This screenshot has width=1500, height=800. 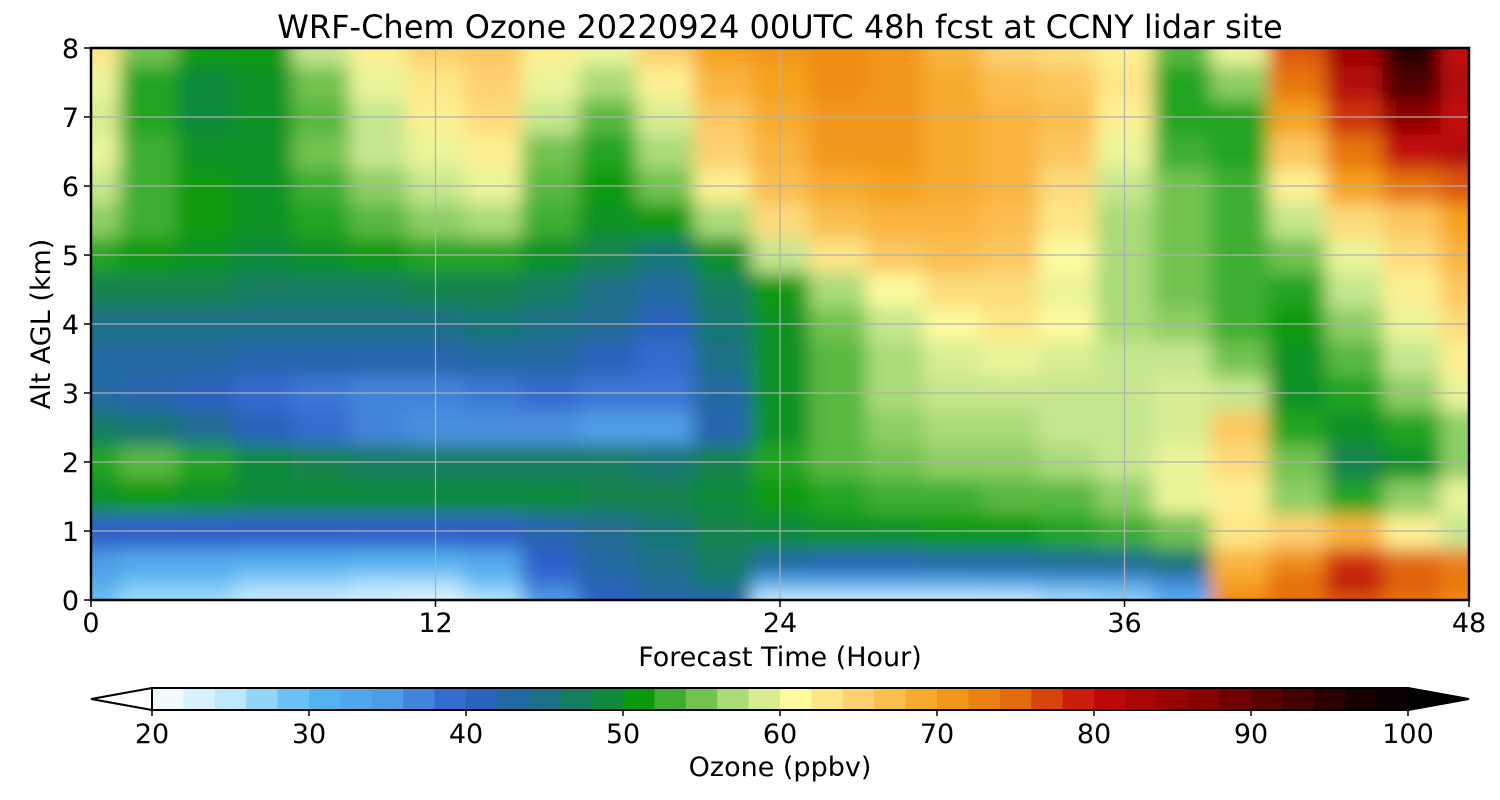 I want to click on x-tick-label: 36, so click(x=1124, y=623).